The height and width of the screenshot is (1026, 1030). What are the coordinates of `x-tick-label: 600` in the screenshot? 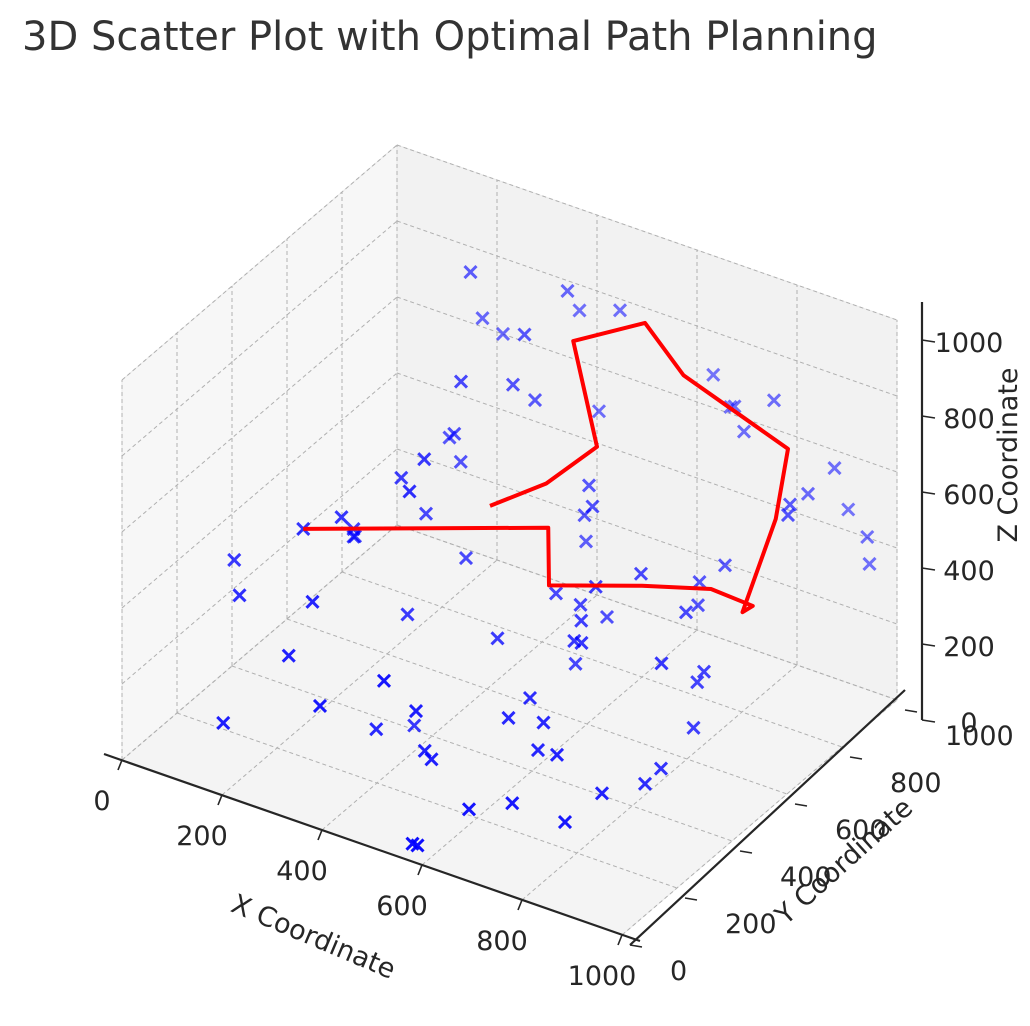 It's located at (402, 906).